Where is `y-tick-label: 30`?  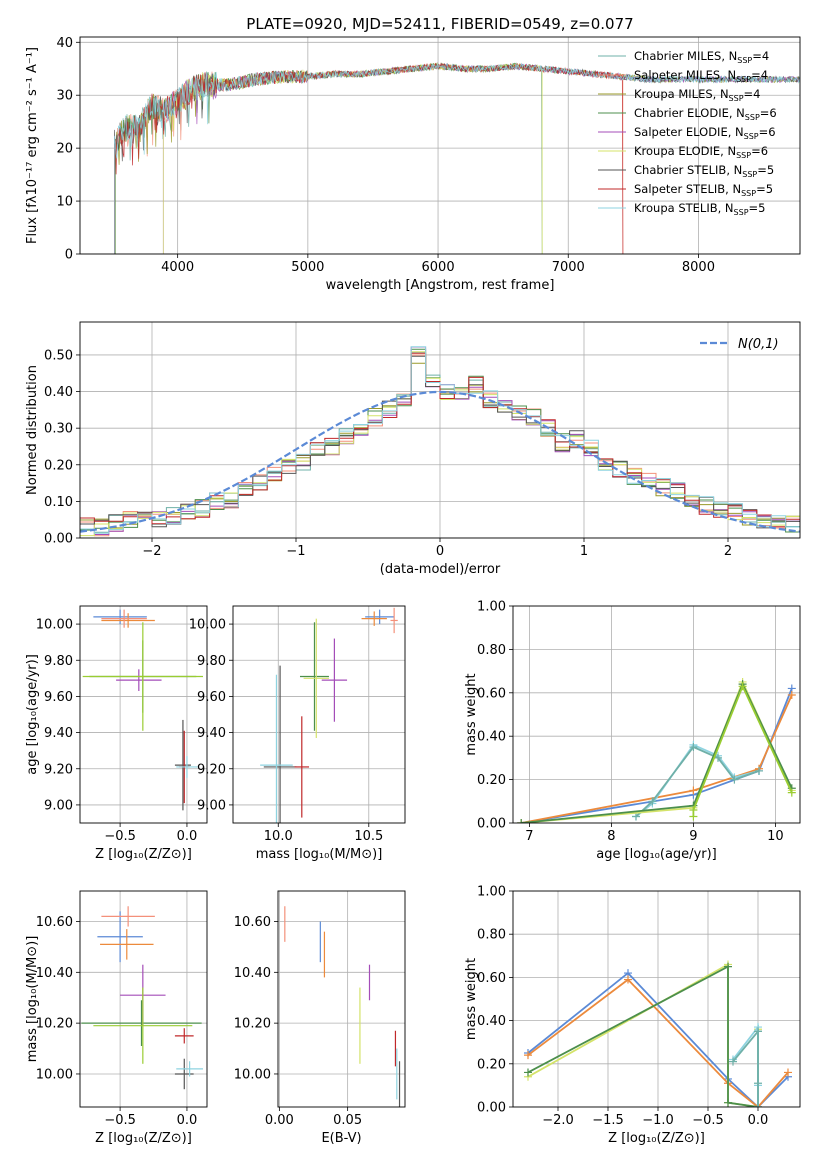 y-tick-label: 30 is located at coordinates (64, 96).